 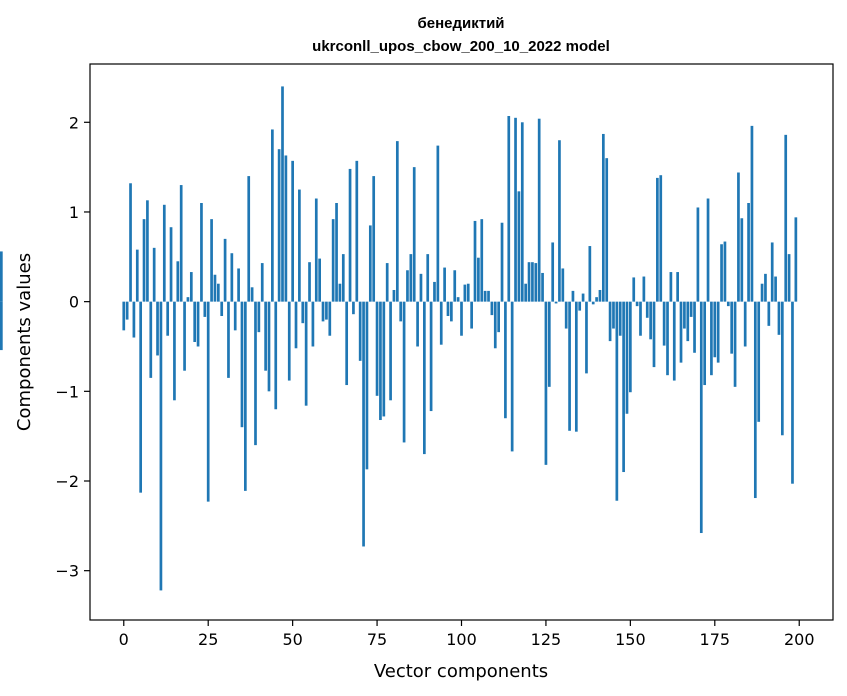 What do you see at coordinates (67, 481) in the screenshot?
I see `y-tick-label: −2` at bounding box center [67, 481].